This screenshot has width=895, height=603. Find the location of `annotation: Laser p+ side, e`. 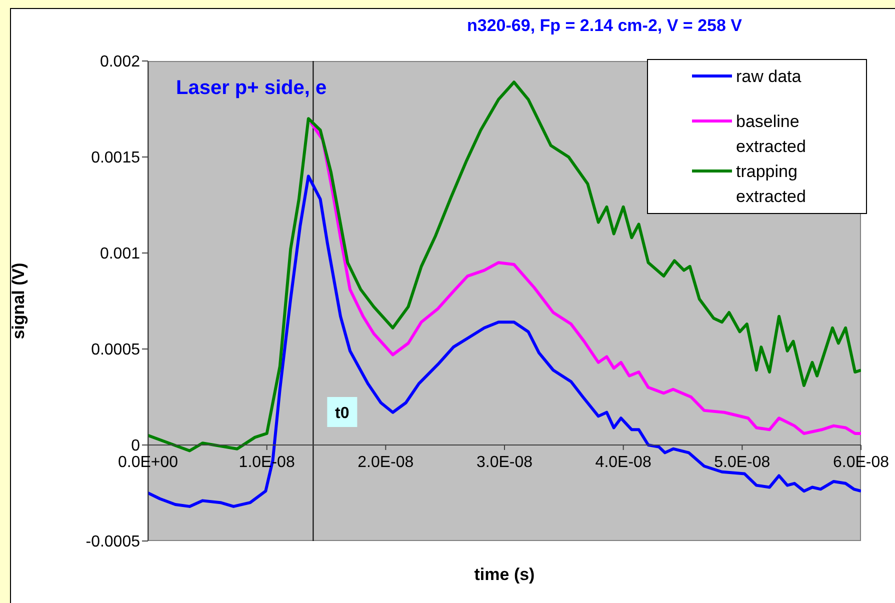

annotation: Laser p+ side, e is located at coordinates (251, 88).